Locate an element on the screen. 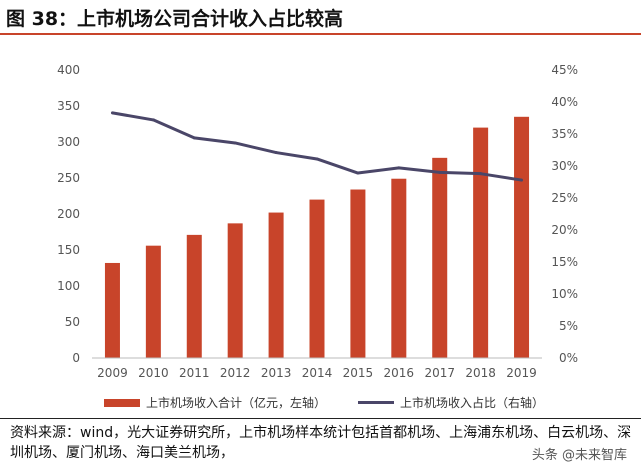  bar-2010 is located at coordinates (153, 301).